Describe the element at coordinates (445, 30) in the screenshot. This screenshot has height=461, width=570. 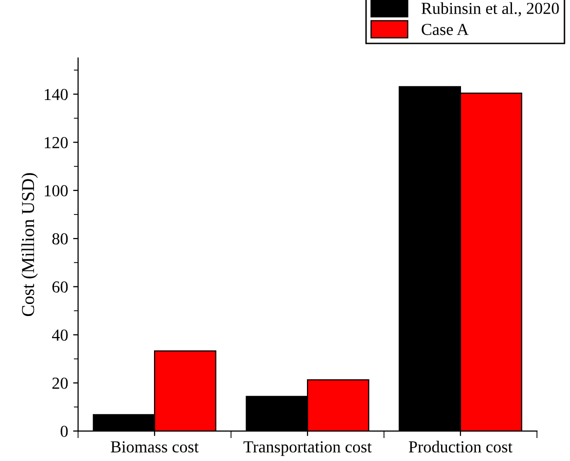
I see `legend-label: Case A` at that location.